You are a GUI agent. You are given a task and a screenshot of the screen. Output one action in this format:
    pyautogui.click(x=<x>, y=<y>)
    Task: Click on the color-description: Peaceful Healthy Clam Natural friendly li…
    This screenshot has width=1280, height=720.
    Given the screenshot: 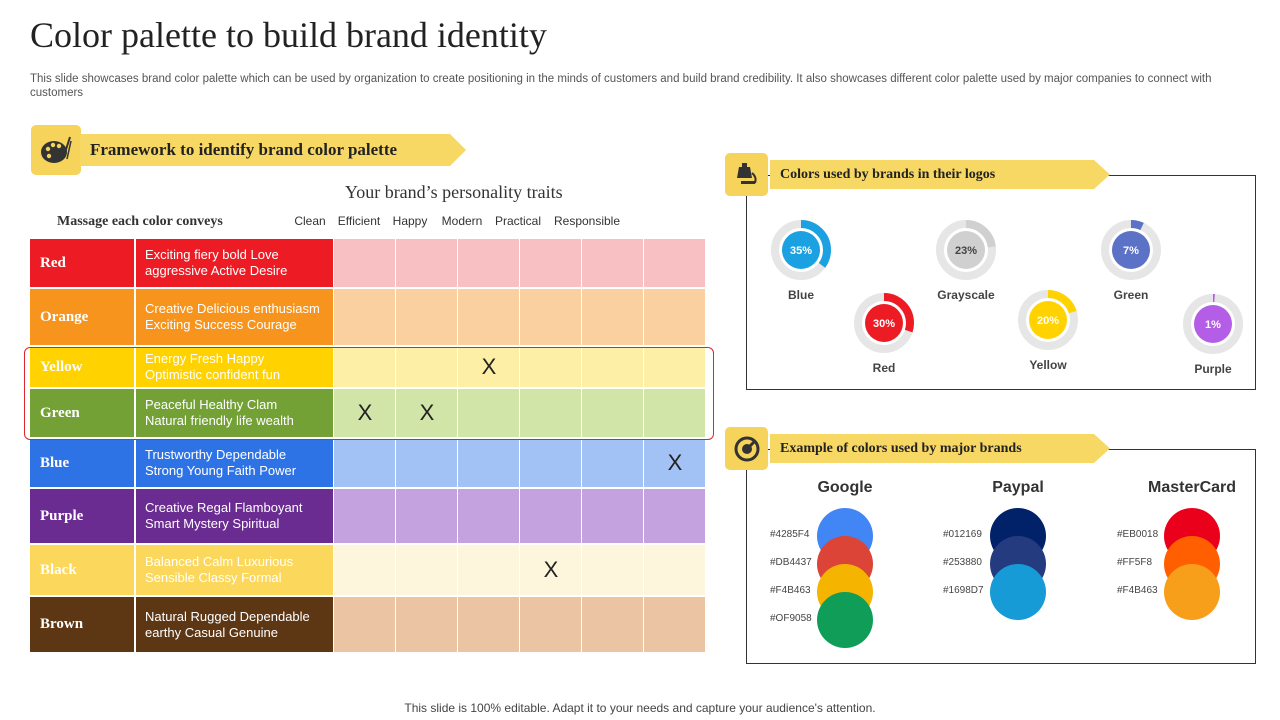 What is the action you would take?
    pyautogui.click(x=234, y=413)
    